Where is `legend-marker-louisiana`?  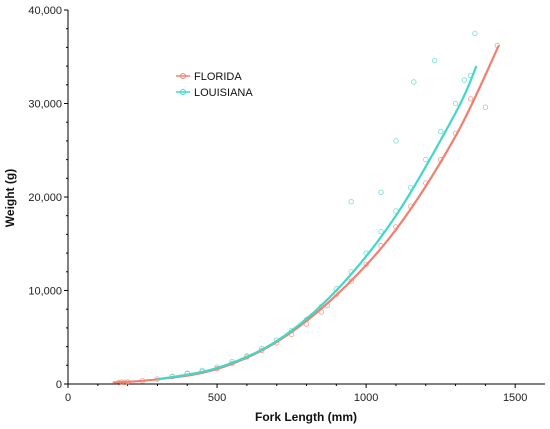
legend-marker-louisiana is located at coordinates (183, 92).